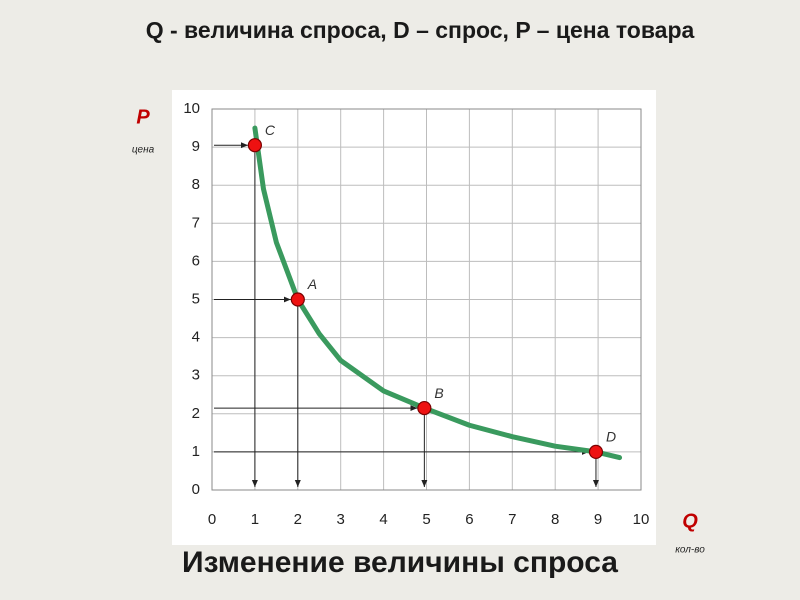 Image resolution: width=800 pixels, height=600 pixels. I want to click on y-axis-note: цена, so click(143, 150).